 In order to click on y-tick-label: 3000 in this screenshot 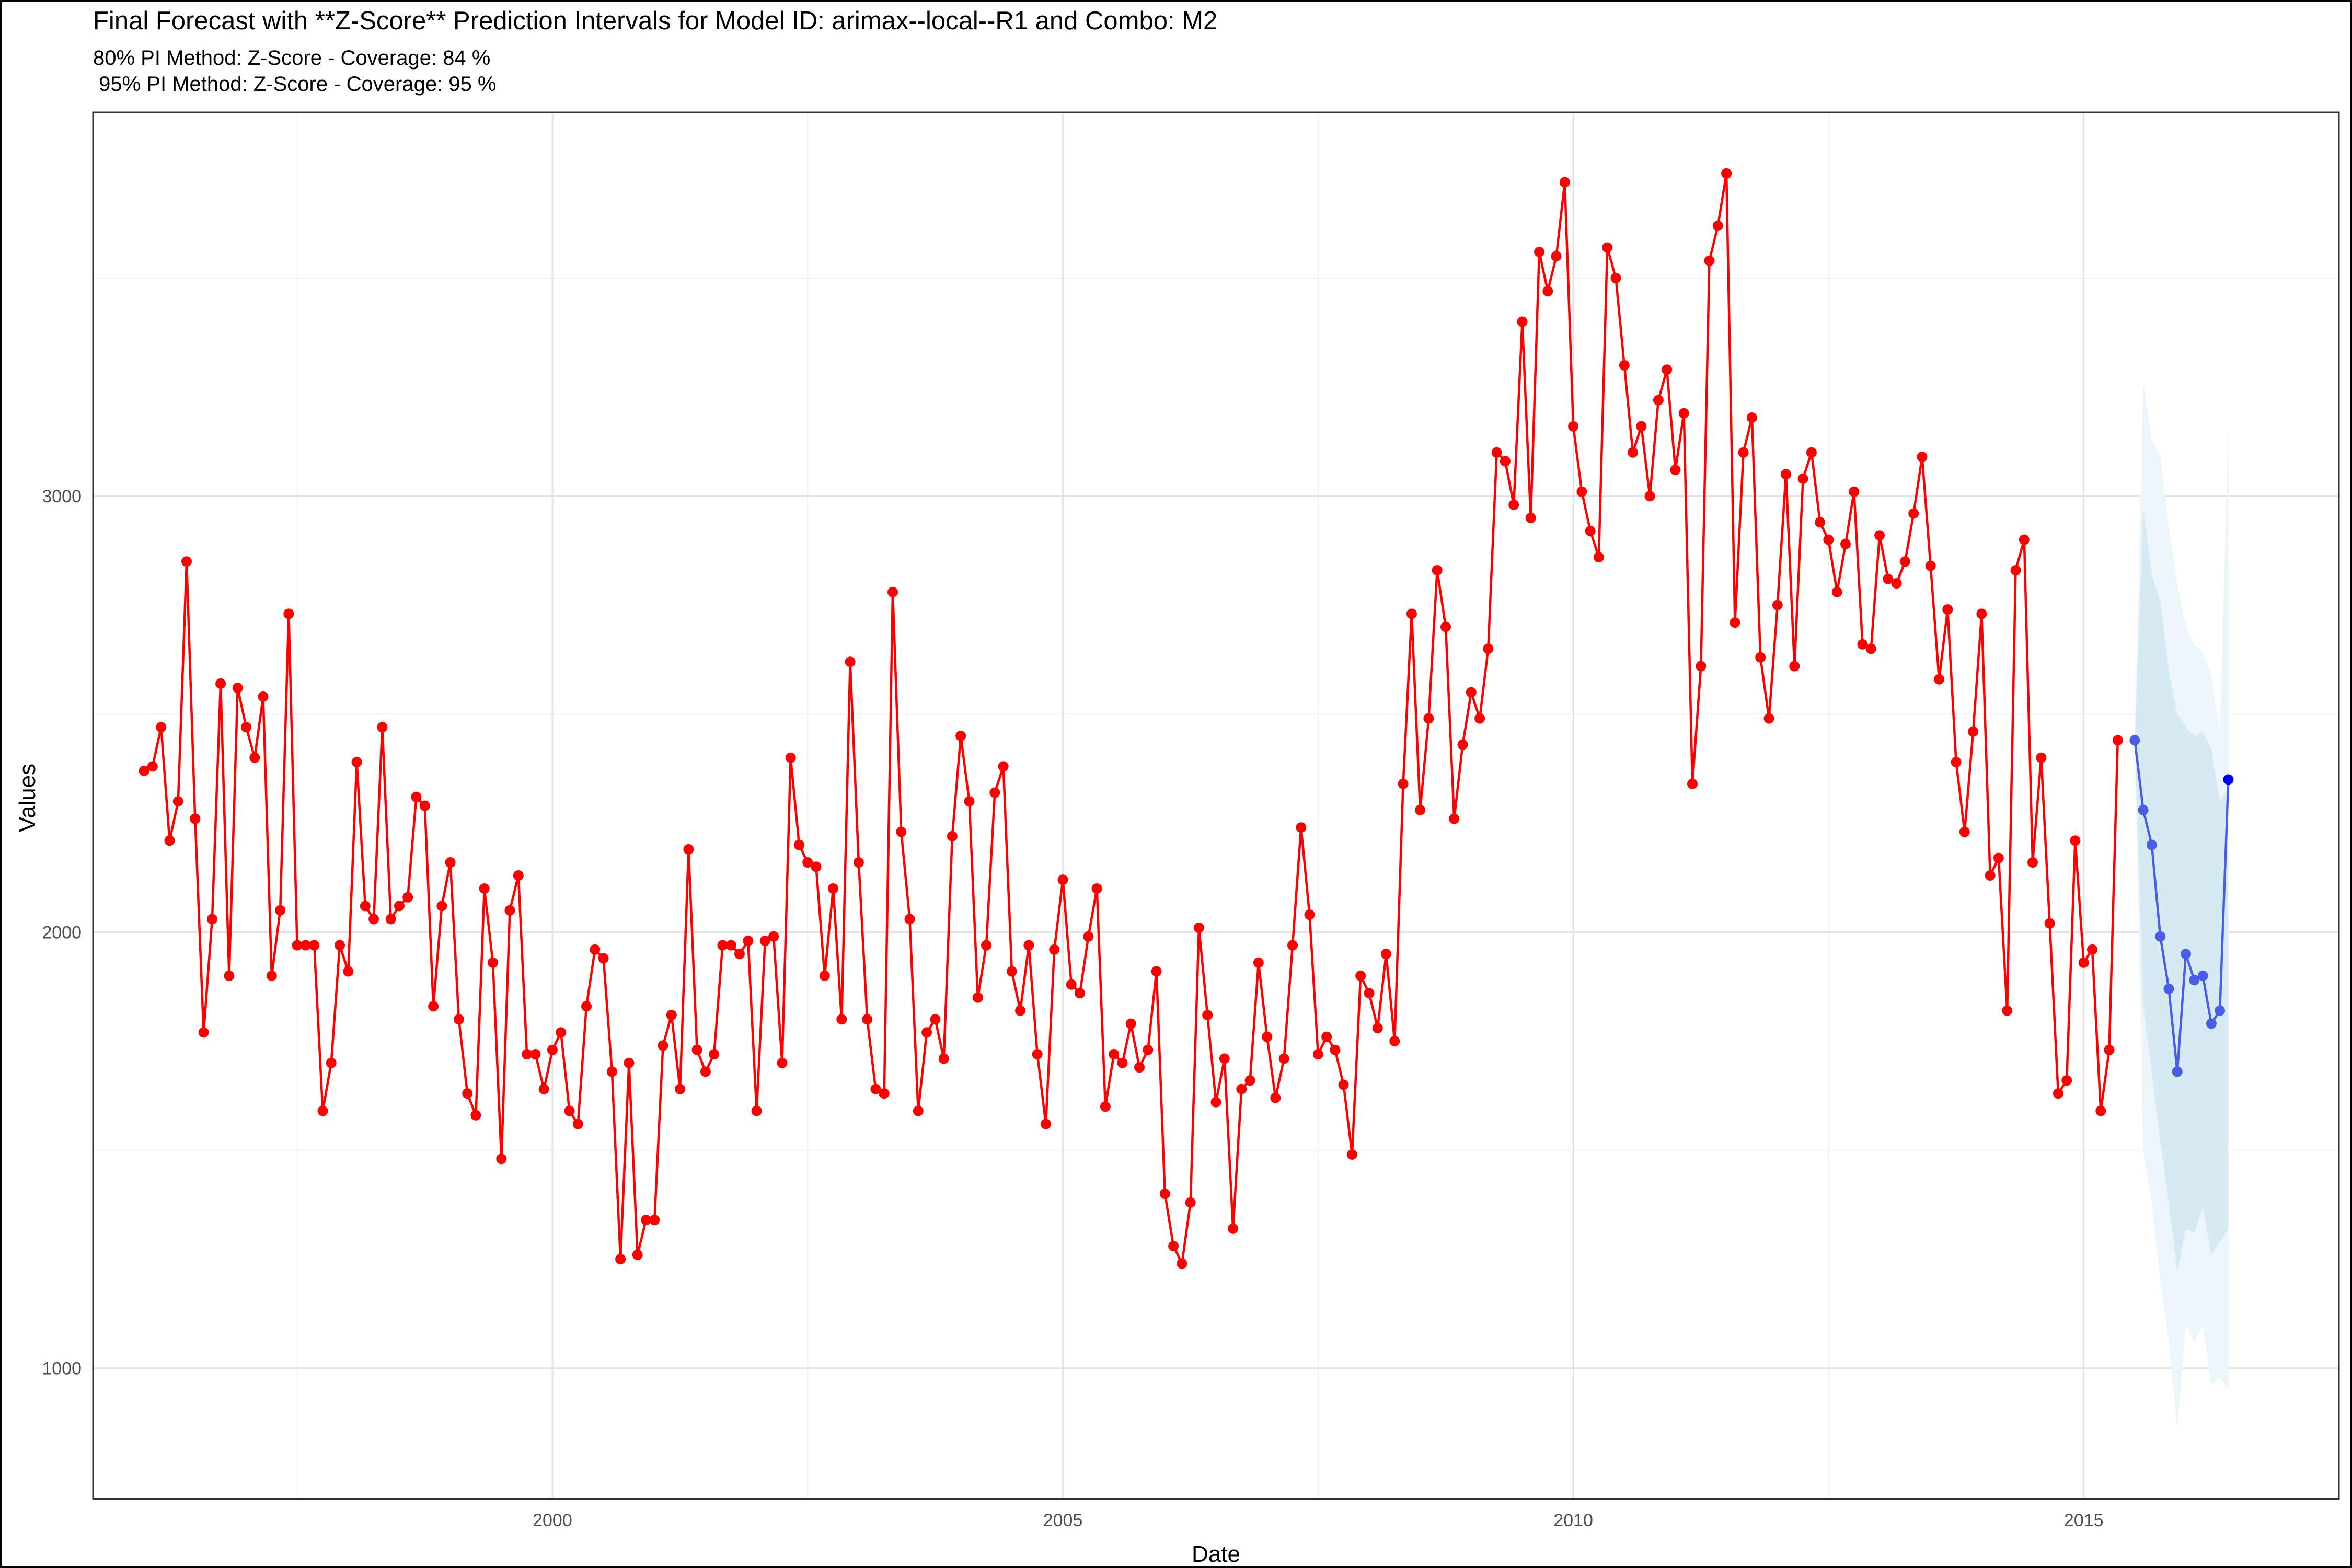, I will do `click(62, 496)`.